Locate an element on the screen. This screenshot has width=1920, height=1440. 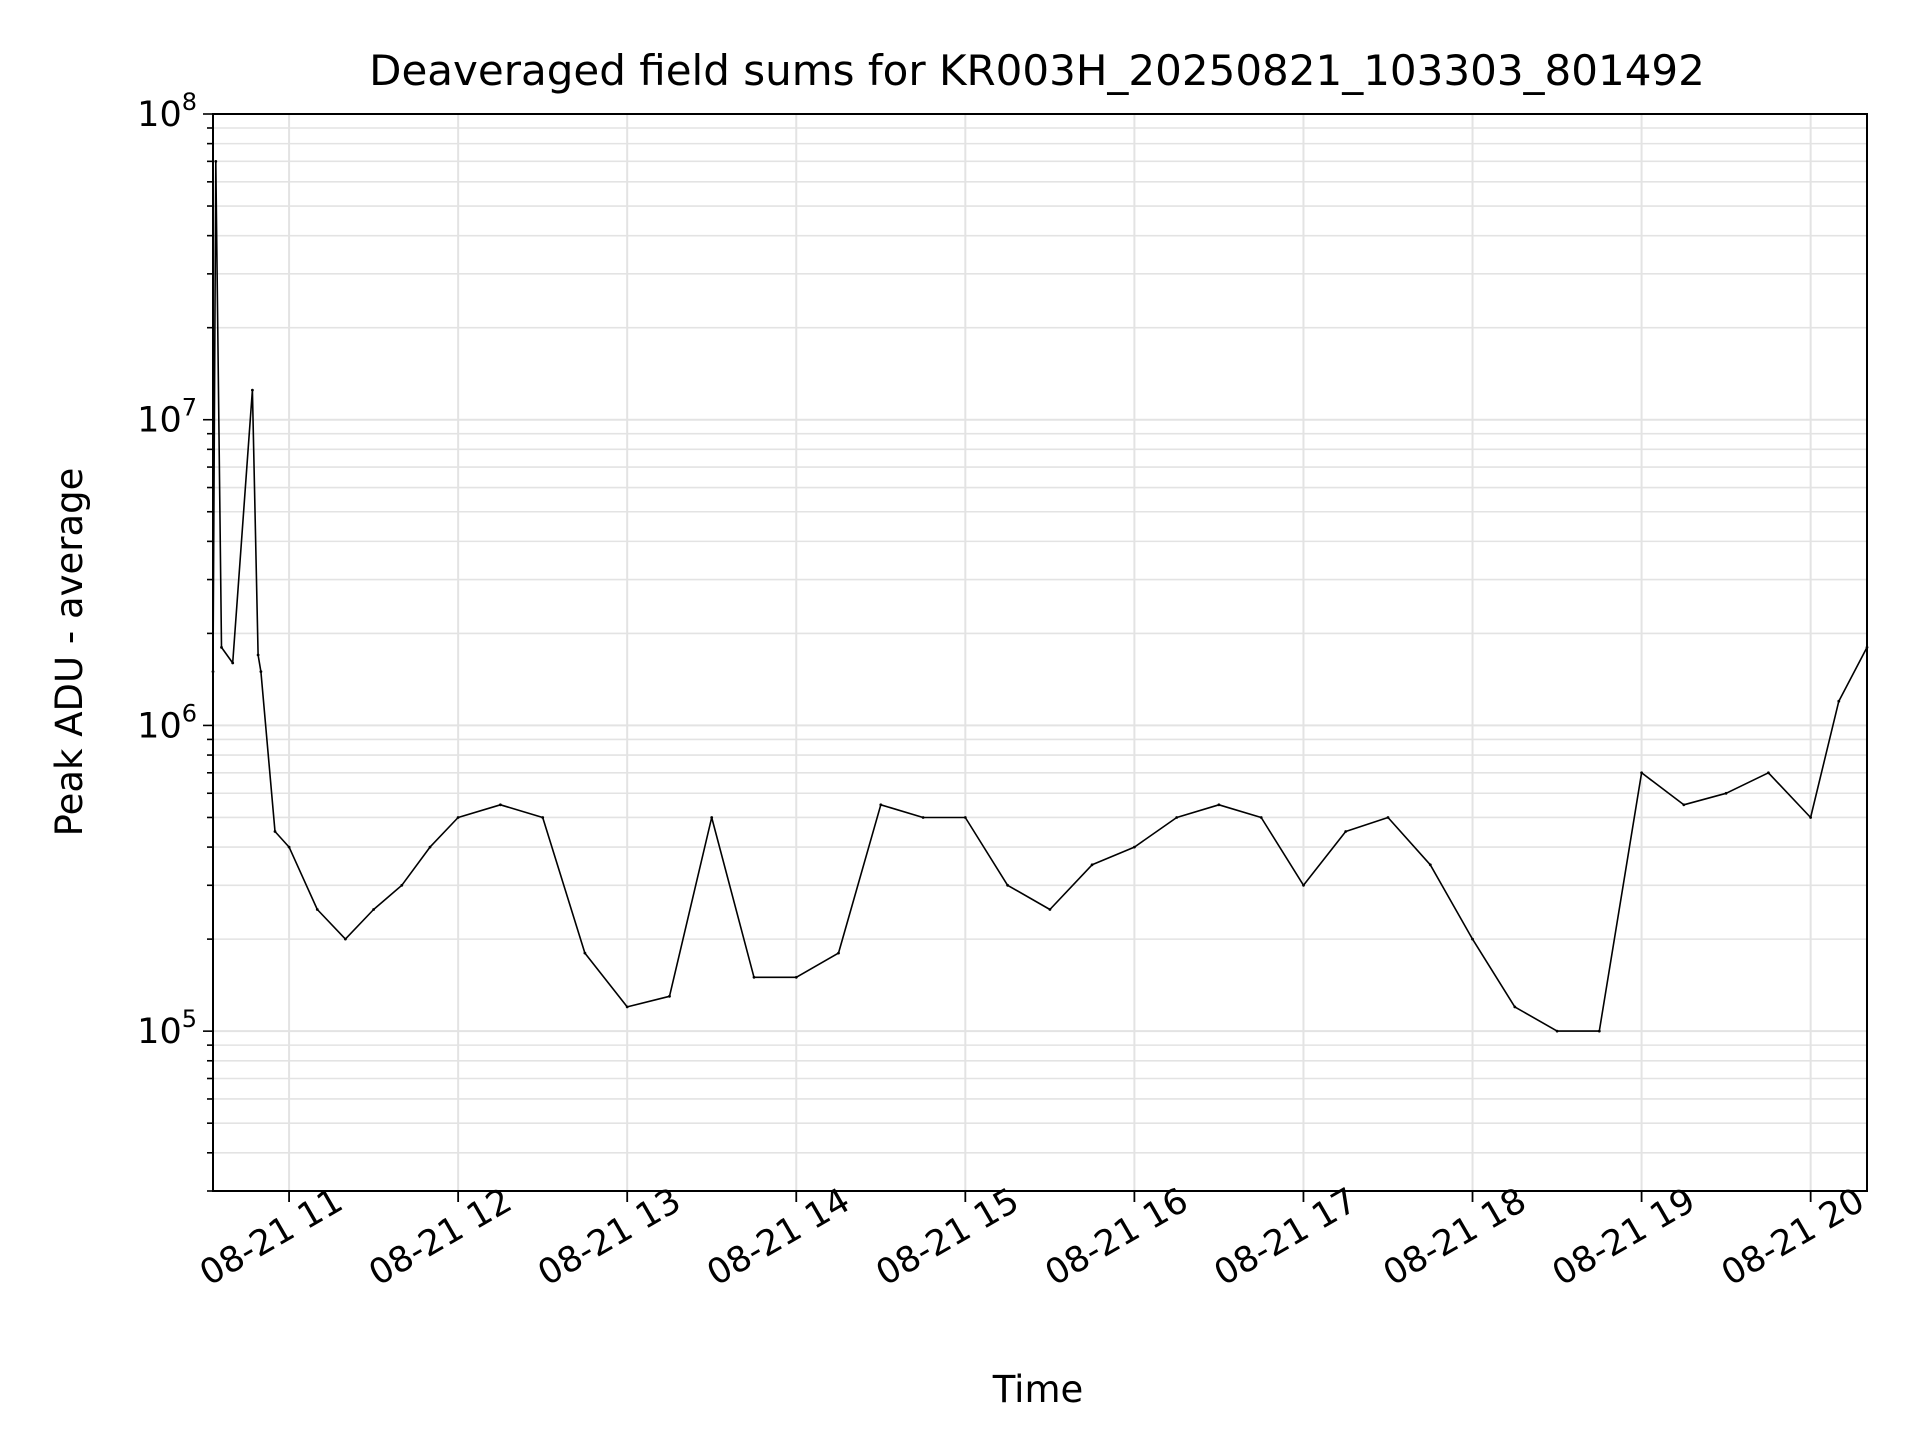
y-tick-label: 10⁷ is located at coordinates (167, 417).